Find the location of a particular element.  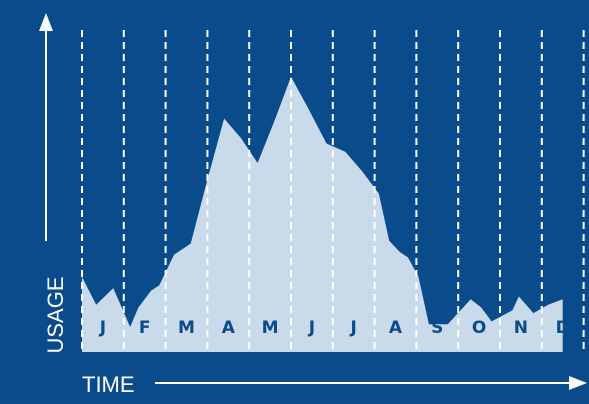

month-label-7: A is located at coordinates (396, 328).